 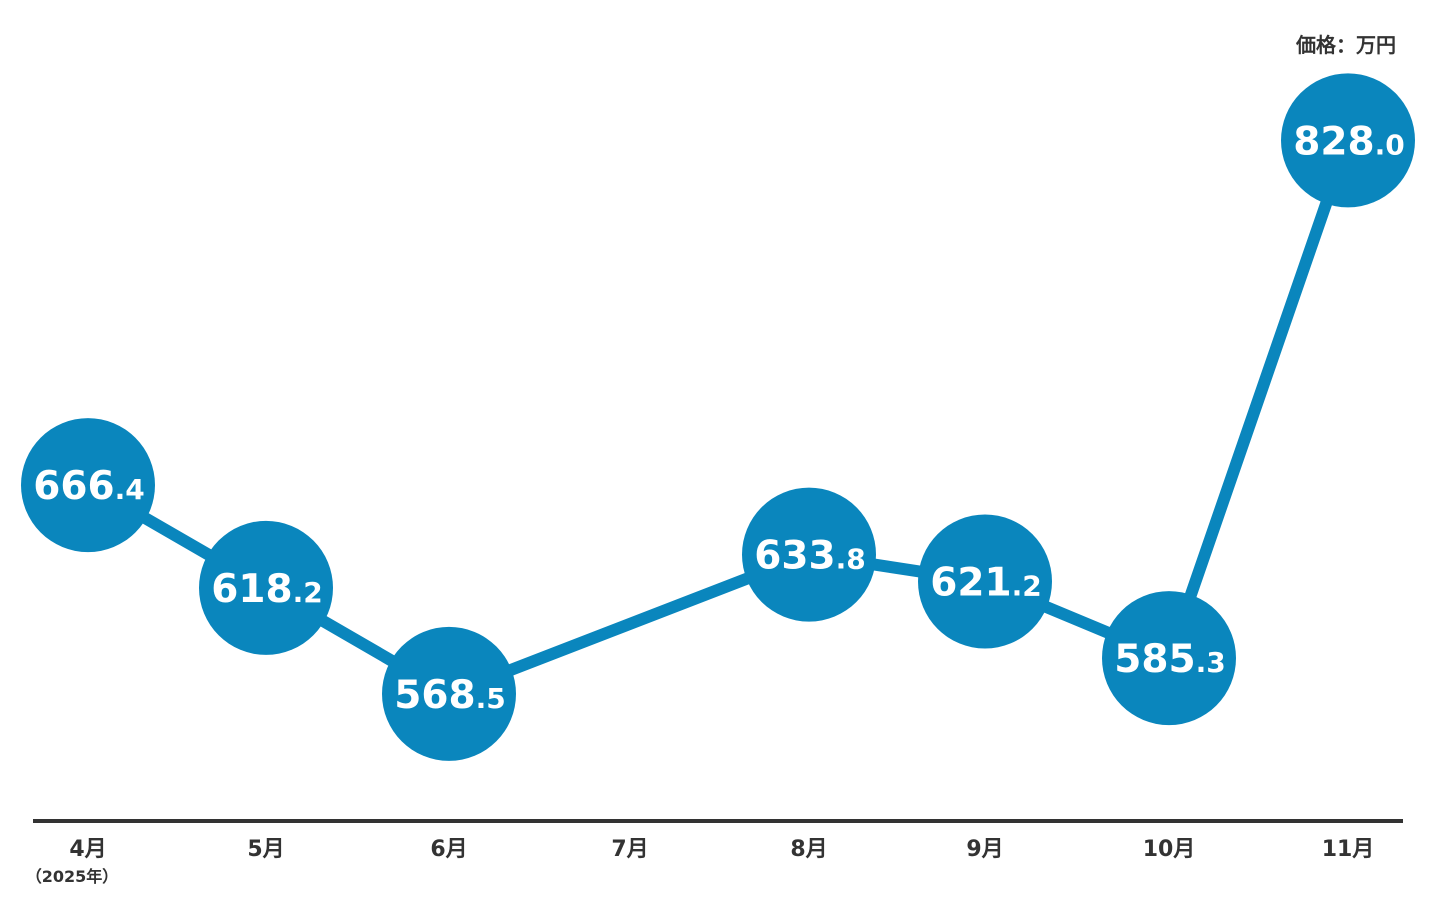 I want to click on x-axis-ticks: 4月 5月 6月 7月 8月 9月 10月 11月 （2025年）, so click(x=700, y=861).